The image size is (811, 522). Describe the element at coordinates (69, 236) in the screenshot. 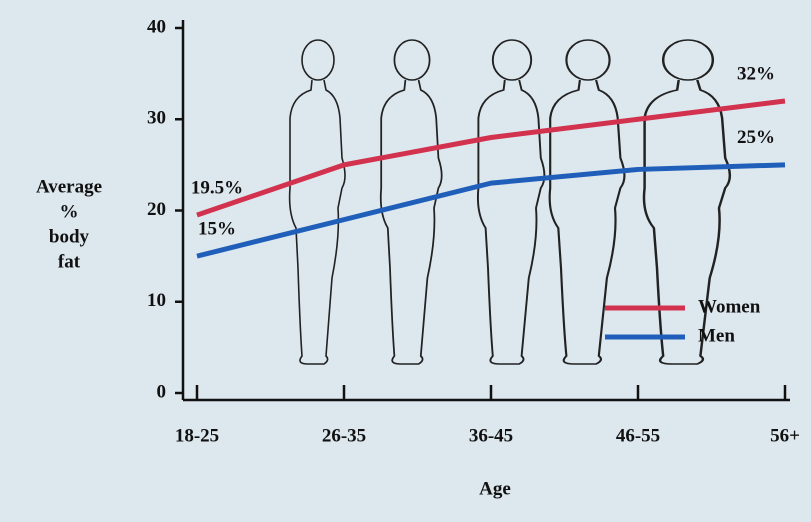

I see `y-axis-title: body` at that location.